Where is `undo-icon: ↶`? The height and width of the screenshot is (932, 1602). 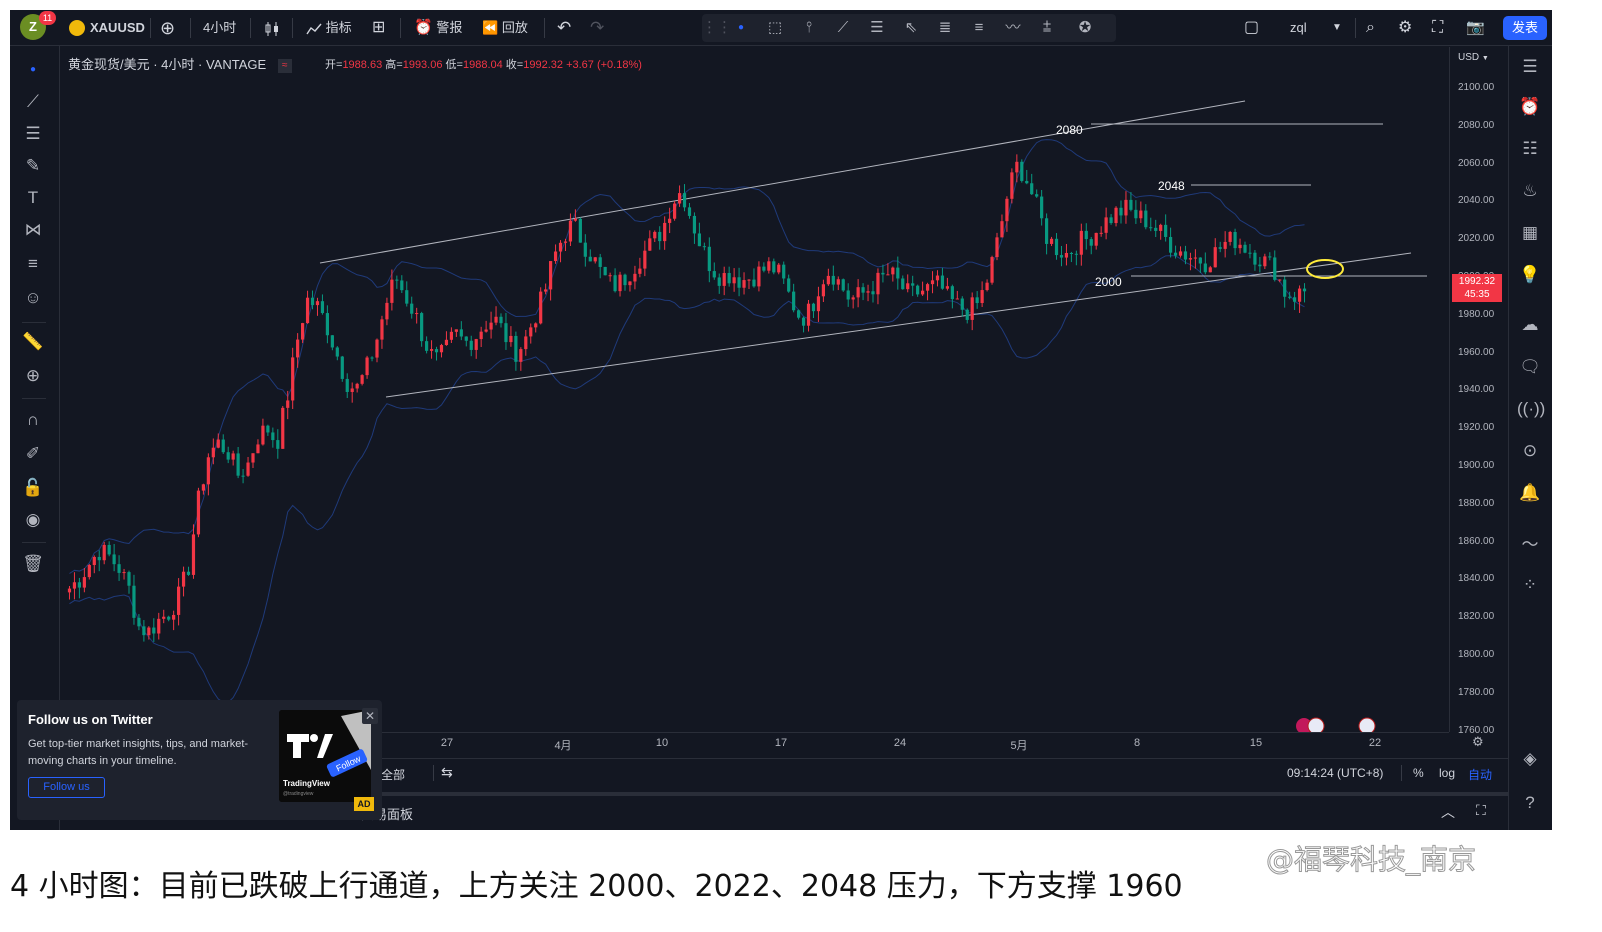 undo-icon: ↶ is located at coordinates (564, 27).